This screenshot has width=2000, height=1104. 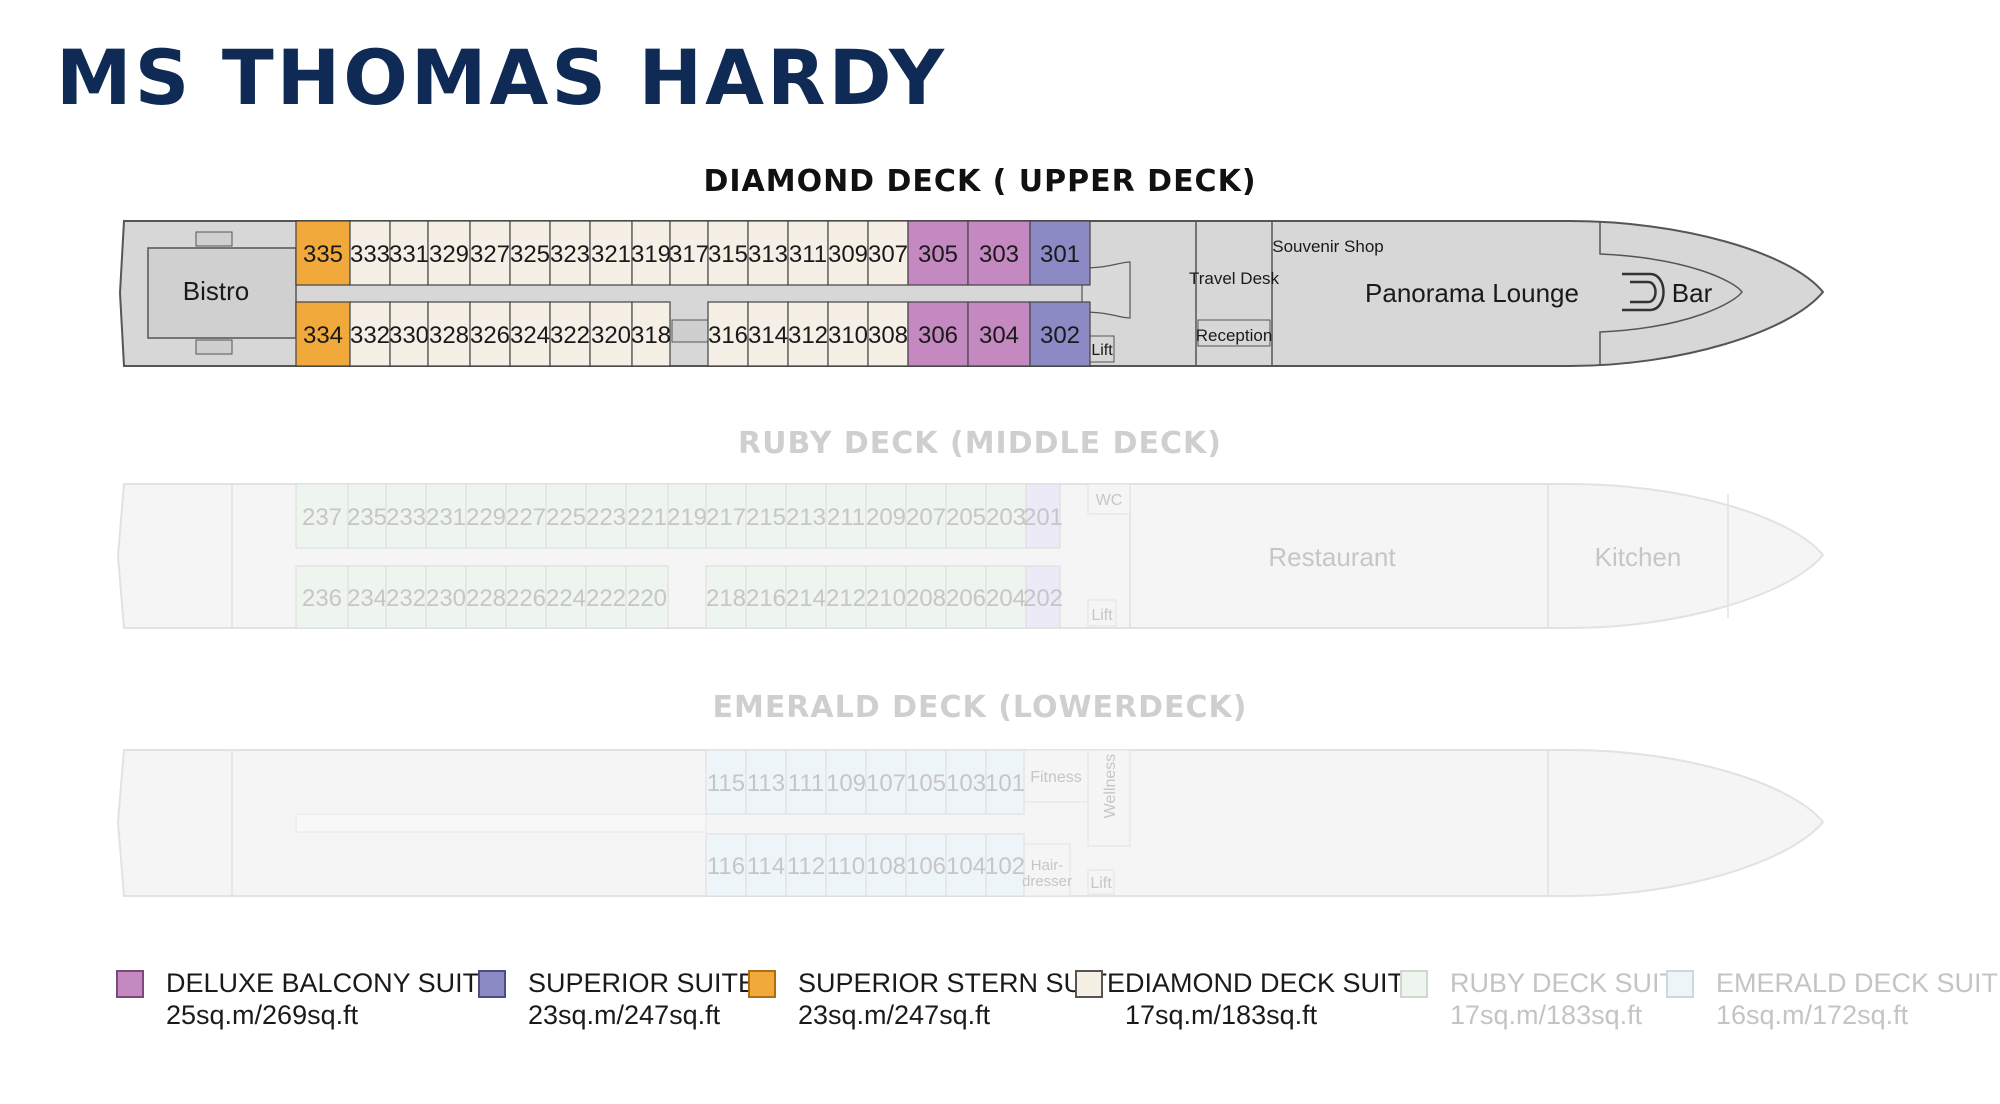 I want to click on cabin-222-label: 222, so click(x=606, y=598).